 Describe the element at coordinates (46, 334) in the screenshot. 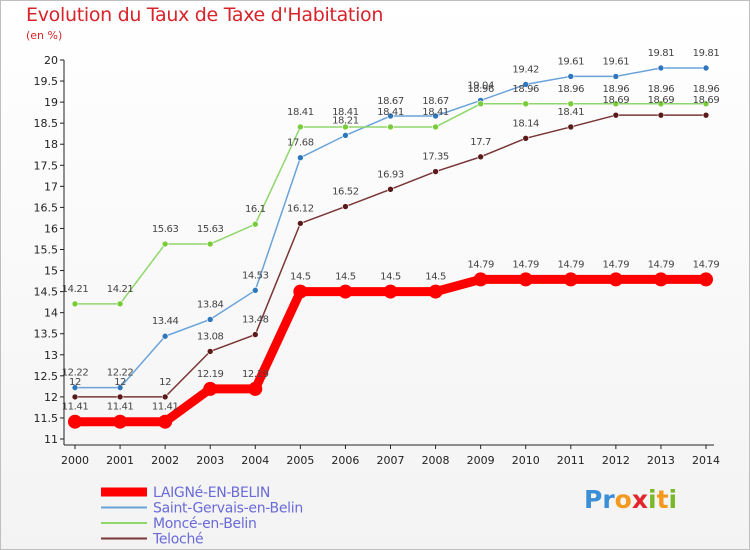

I see `y-tick-label: 13.5` at that location.